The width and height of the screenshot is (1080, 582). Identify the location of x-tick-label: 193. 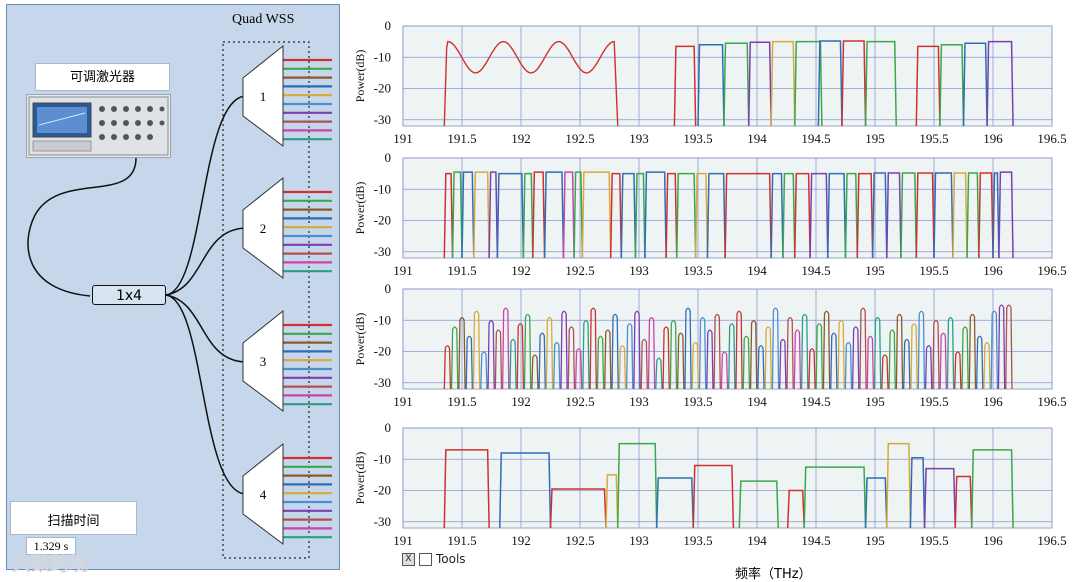
(639, 138).